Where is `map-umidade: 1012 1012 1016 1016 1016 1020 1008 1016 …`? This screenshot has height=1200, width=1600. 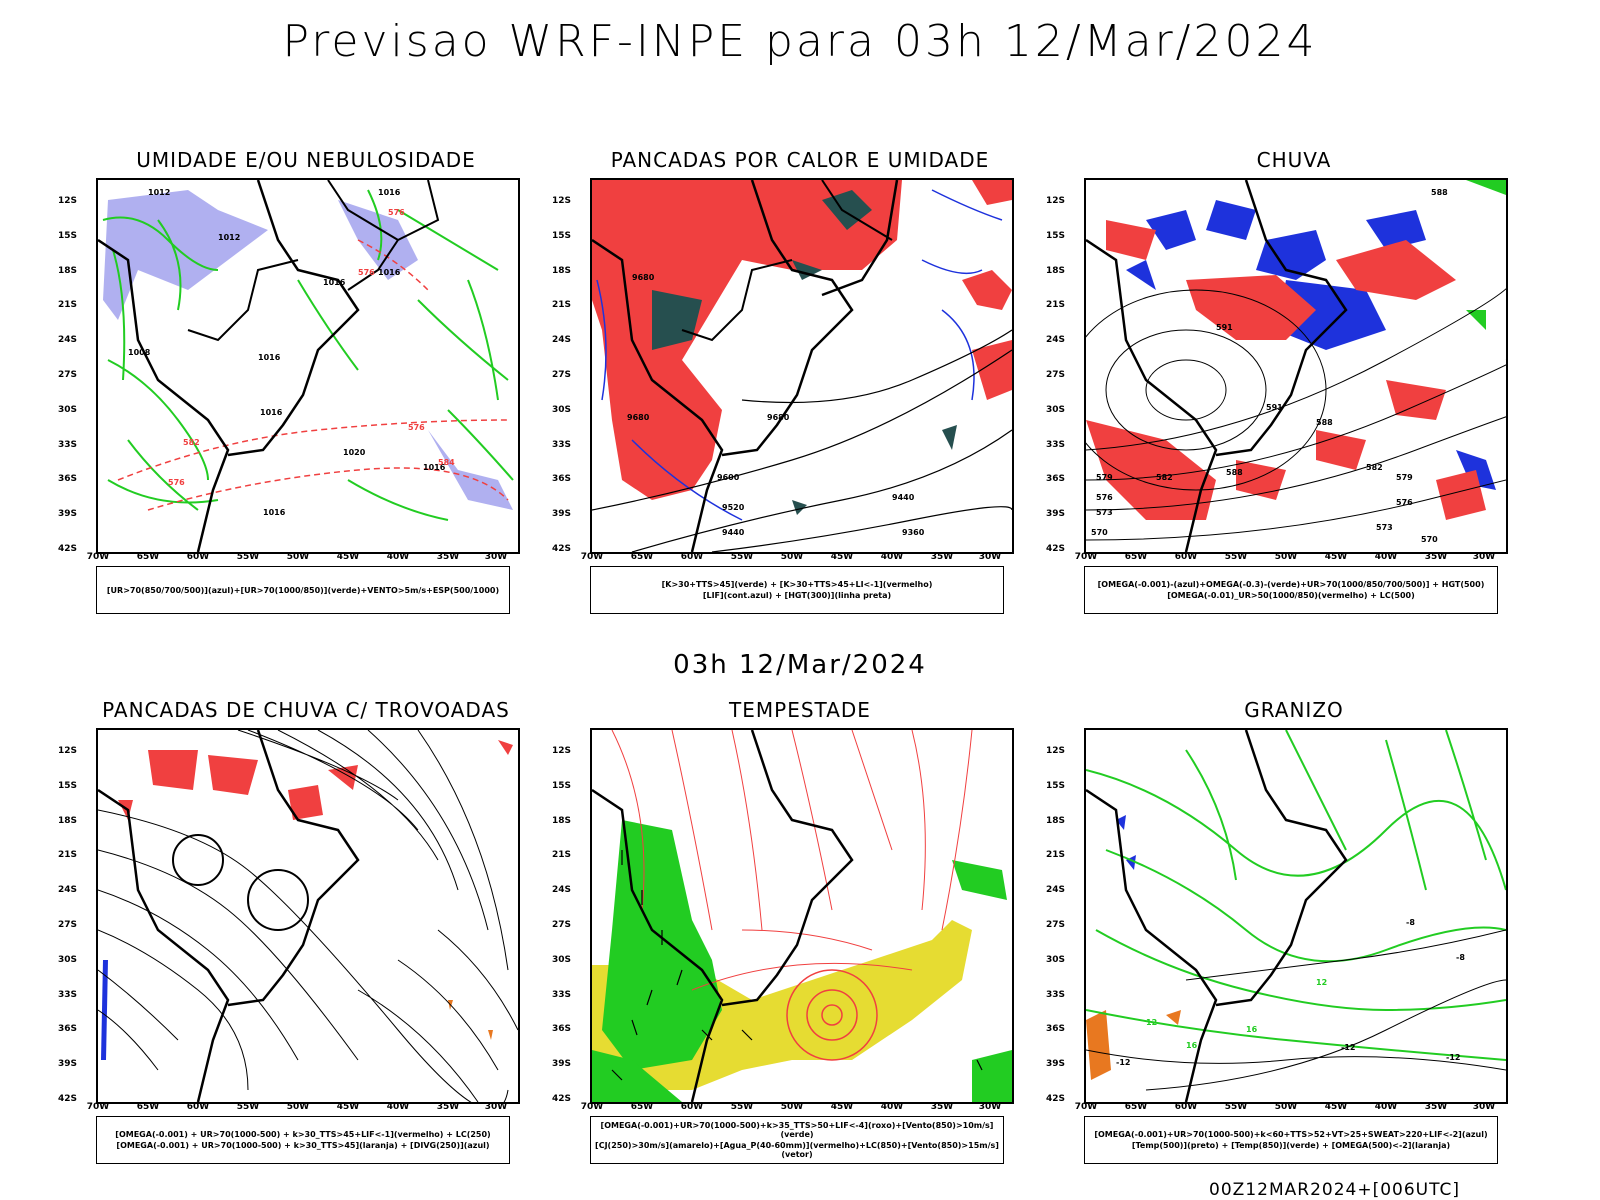 map-umidade: 1012 1012 1016 1016 1016 1020 1008 1016 … is located at coordinates (308, 366).